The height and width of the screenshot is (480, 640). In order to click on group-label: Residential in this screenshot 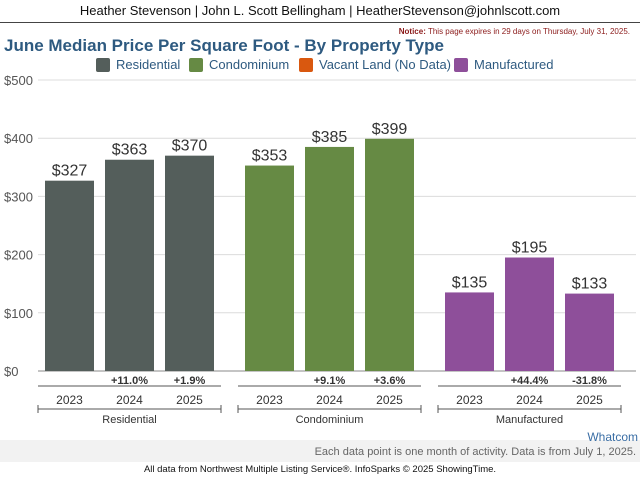, I will do `click(129, 420)`.